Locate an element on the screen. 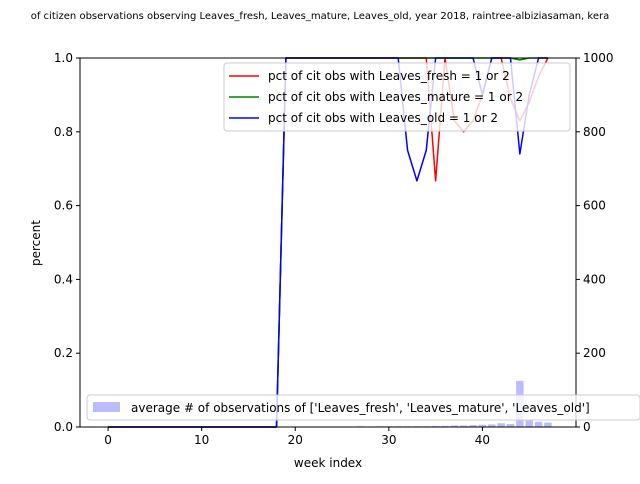 This screenshot has height=484, width=640. x-tick-label: 40 is located at coordinates (482, 440).